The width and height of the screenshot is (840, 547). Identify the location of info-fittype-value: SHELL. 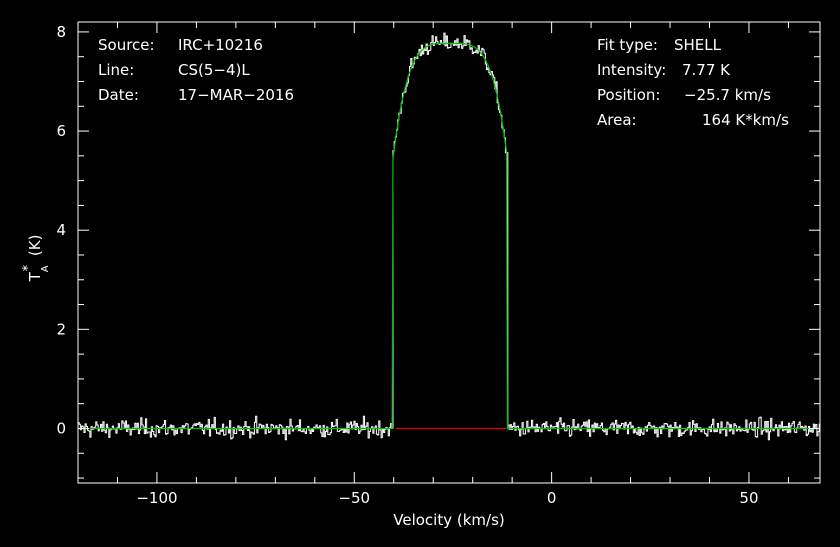
(698, 45).